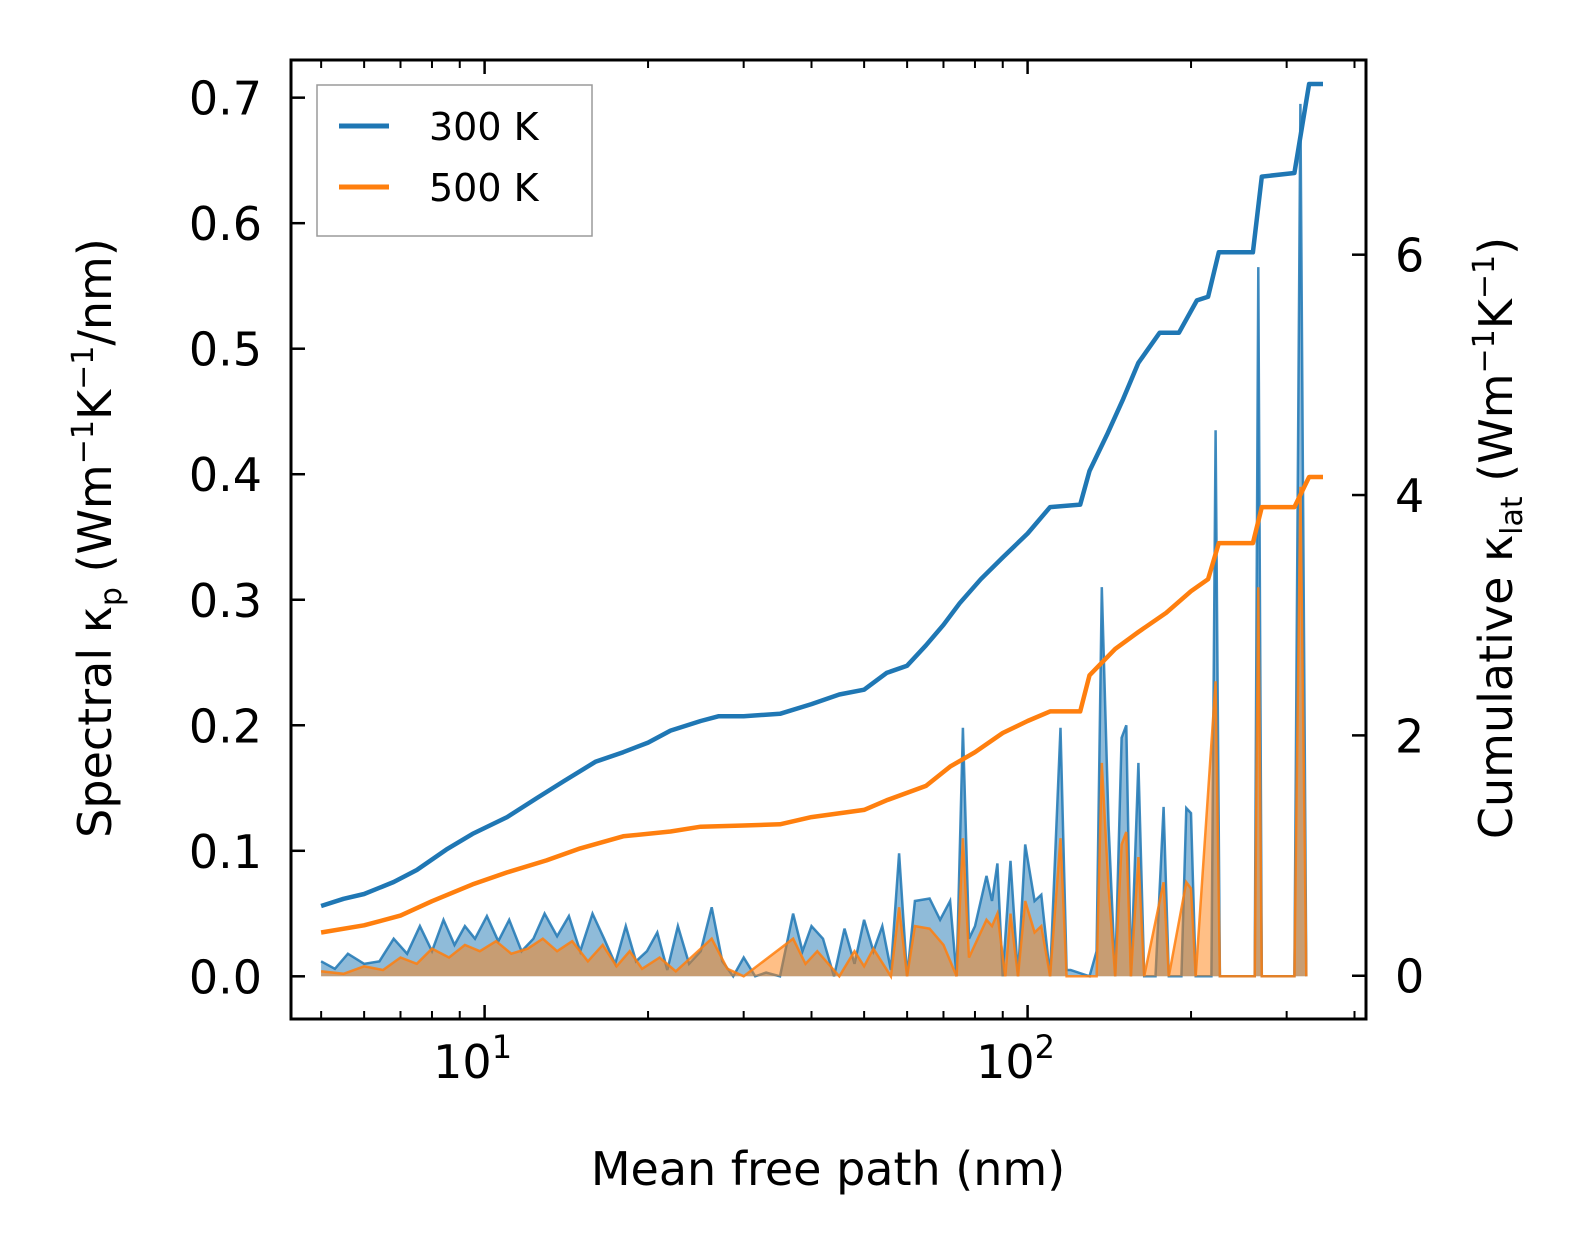 This screenshot has height=1254, width=1586. What do you see at coordinates (95, 722) in the screenshot?
I see `left-y-title-main: Spectral κ` at bounding box center [95, 722].